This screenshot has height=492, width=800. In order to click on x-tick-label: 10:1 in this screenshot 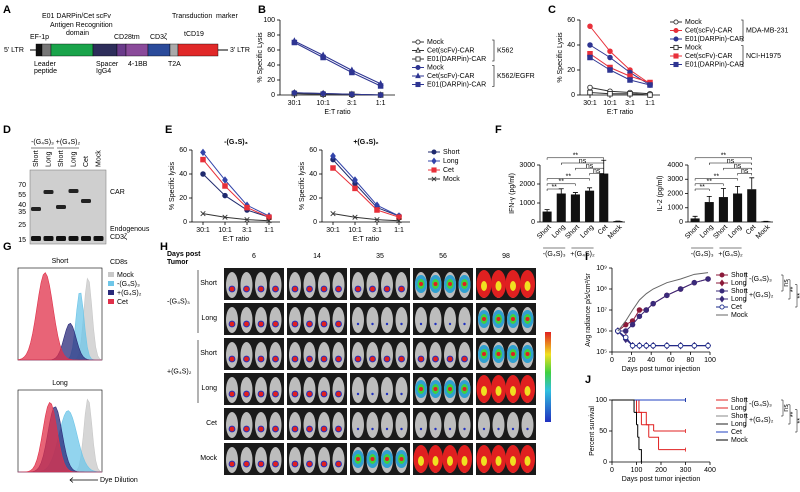, I will do `click(355, 230)`.